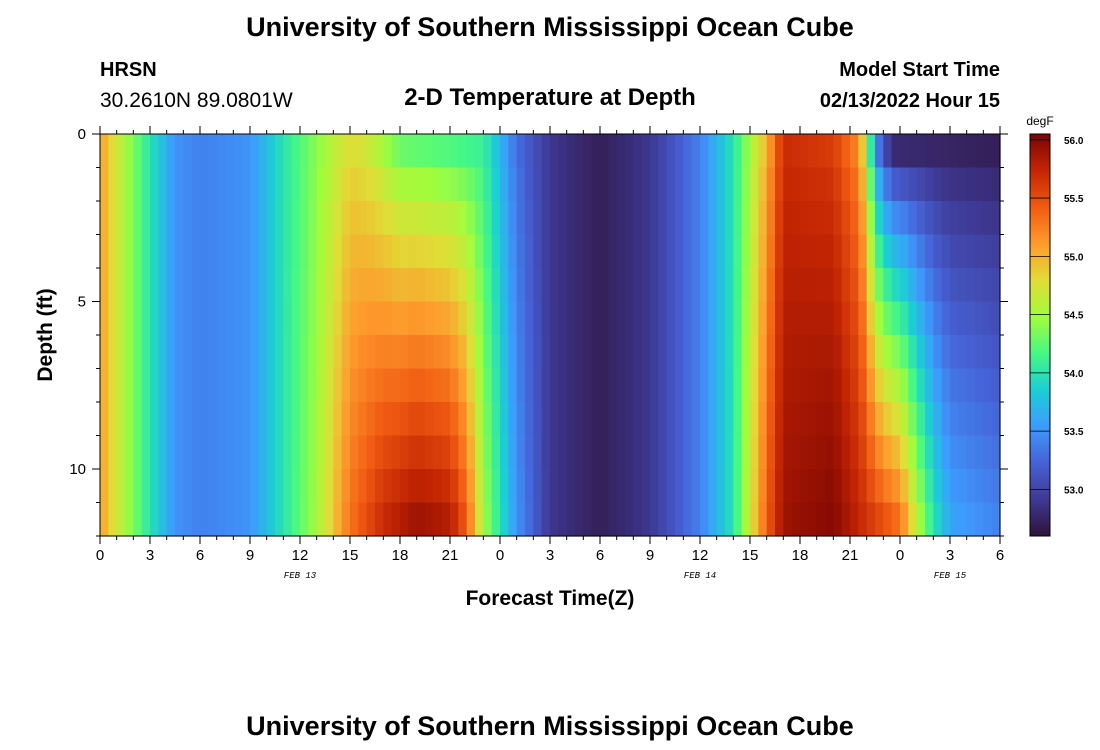 The width and height of the screenshot is (1100, 750). Describe the element at coordinates (82, 302) in the screenshot. I see `y-tick-label: 5` at that location.